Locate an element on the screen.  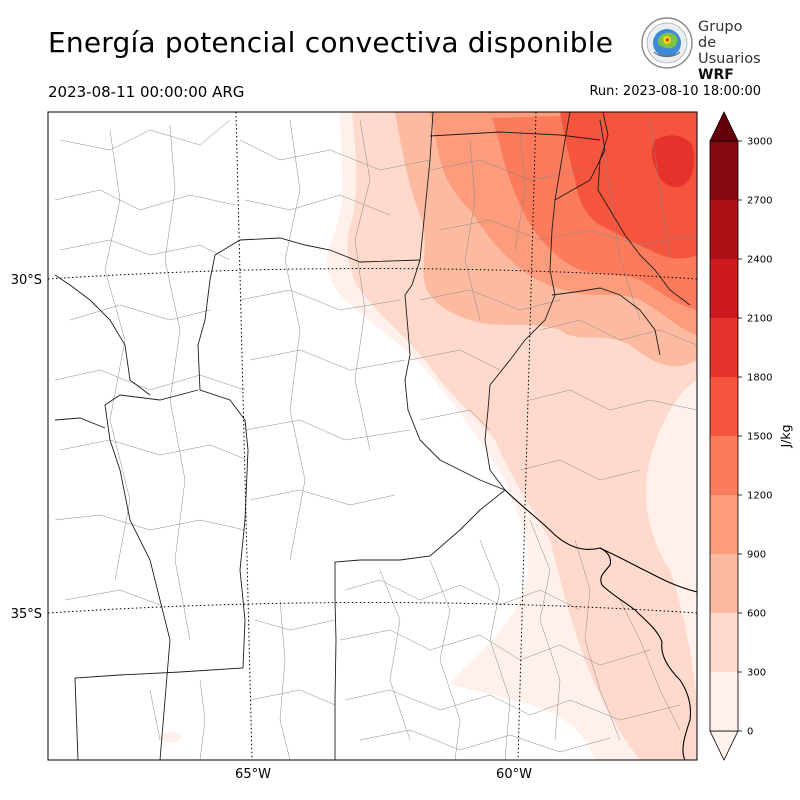
colorbar-tick-label-900: 900 is located at coordinates (756, 555).